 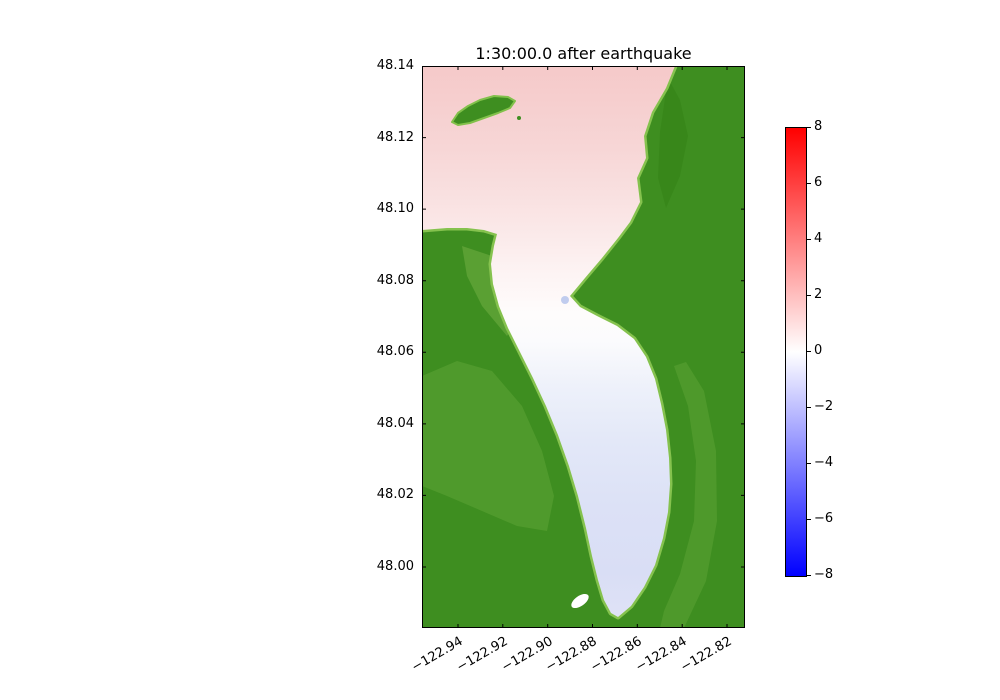 What do you see at coordinates (824, 518) in the screenshot?
I see `colorbar-tick-label: −6` at bounding box center [824, 518].